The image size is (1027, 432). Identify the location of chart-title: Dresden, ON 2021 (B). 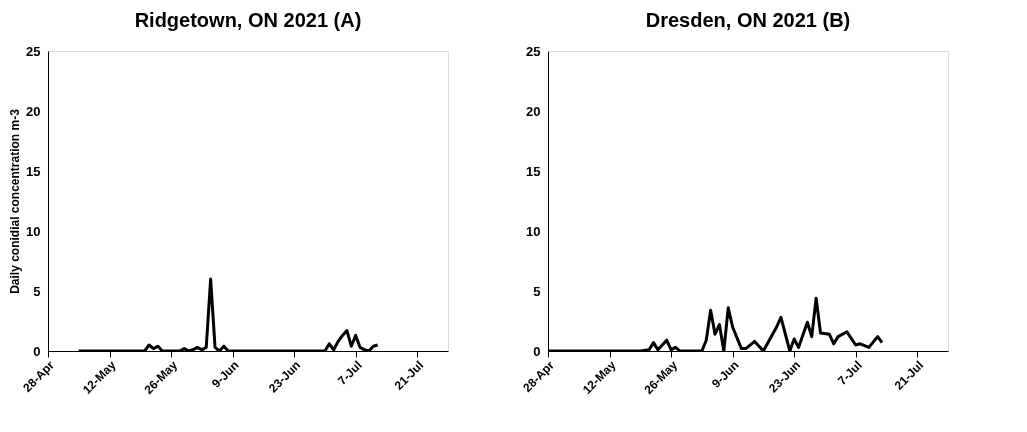
(748, 20).